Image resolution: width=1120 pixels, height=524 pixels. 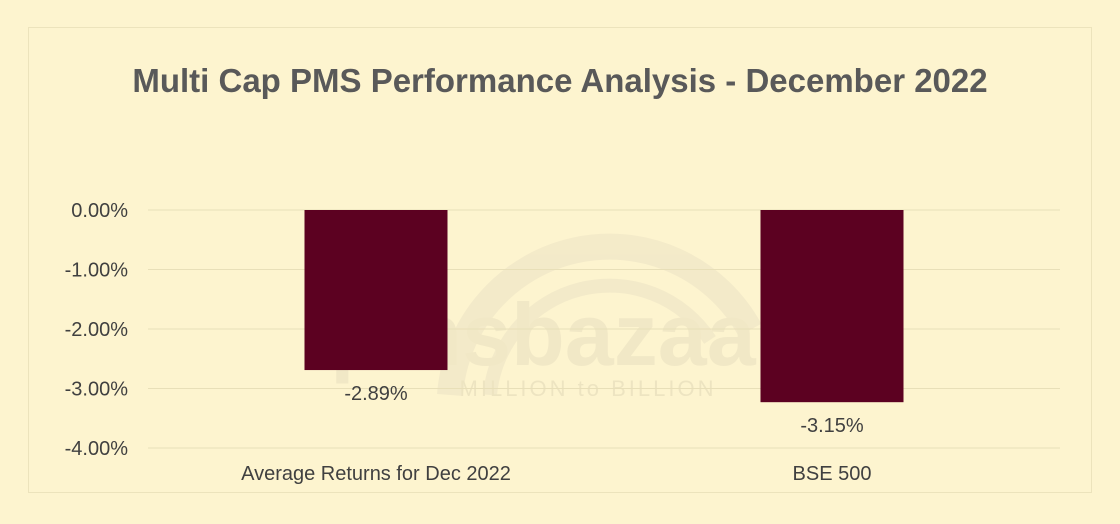 I want to click on y-tick-label: 0.00%, so click(x=99, y=211).